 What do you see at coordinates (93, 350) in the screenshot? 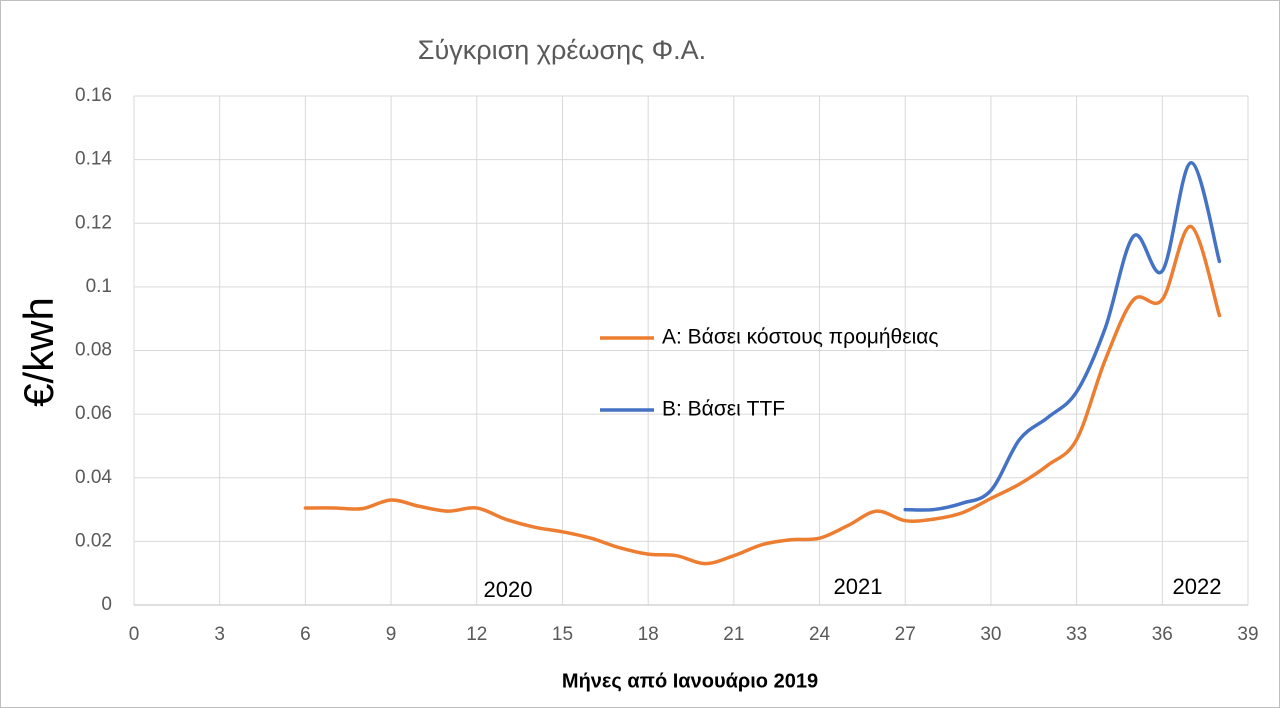
I see `y-tick-label: 0.08` at bounding box center [93, 350].